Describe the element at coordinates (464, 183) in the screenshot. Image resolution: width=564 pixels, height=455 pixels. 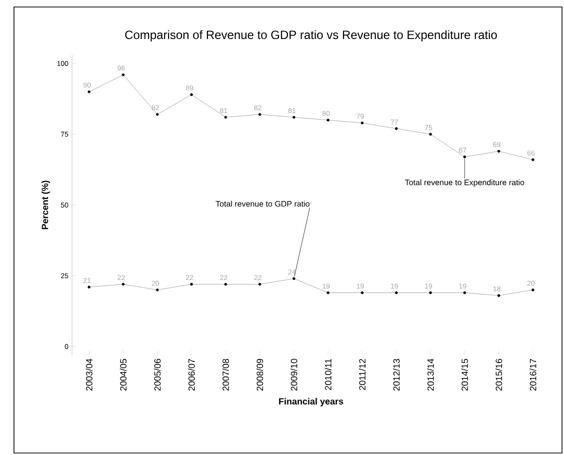
I see `text: Total revenue to Expenditure ratio` at that location.